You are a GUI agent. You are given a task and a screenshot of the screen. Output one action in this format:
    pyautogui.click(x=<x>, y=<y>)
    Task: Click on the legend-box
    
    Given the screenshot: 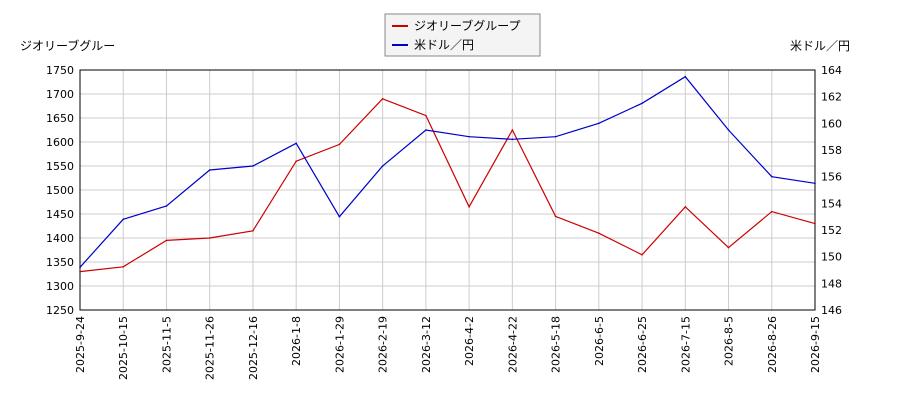 What is the action you would take?
    pyautogui.click(x=462, y=35)
    